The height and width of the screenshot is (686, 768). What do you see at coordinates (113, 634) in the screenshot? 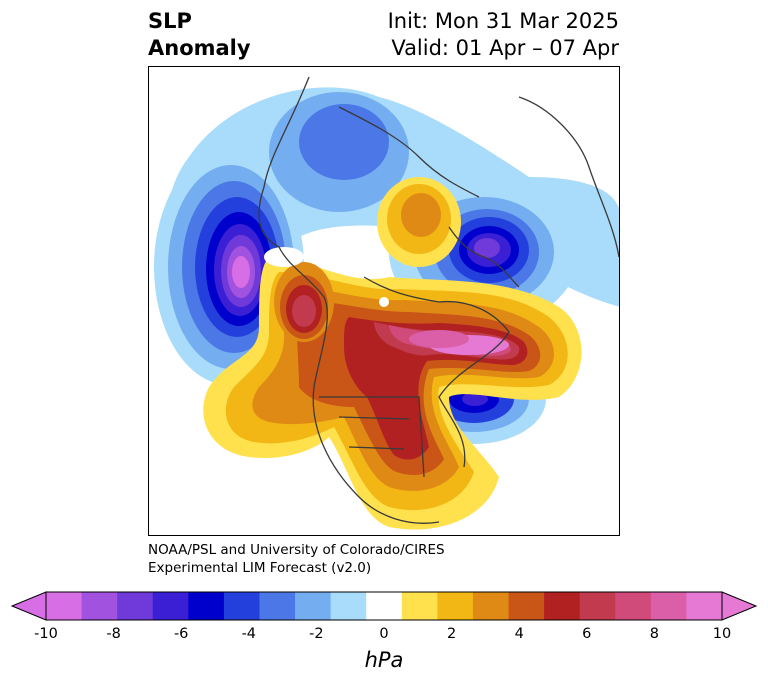
I see `colorbar-tick-label: -8` at bounding box center [113, 634].